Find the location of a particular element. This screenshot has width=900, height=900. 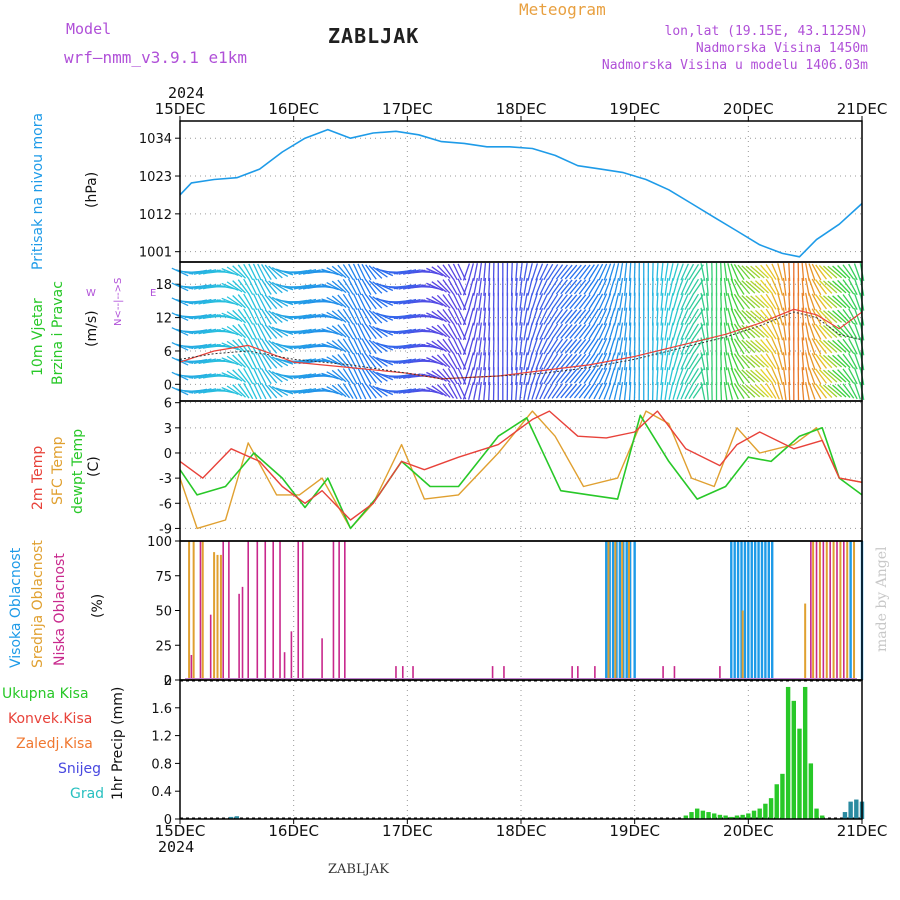

y-tick-label: 1023 is located at coordinates (155, 177).